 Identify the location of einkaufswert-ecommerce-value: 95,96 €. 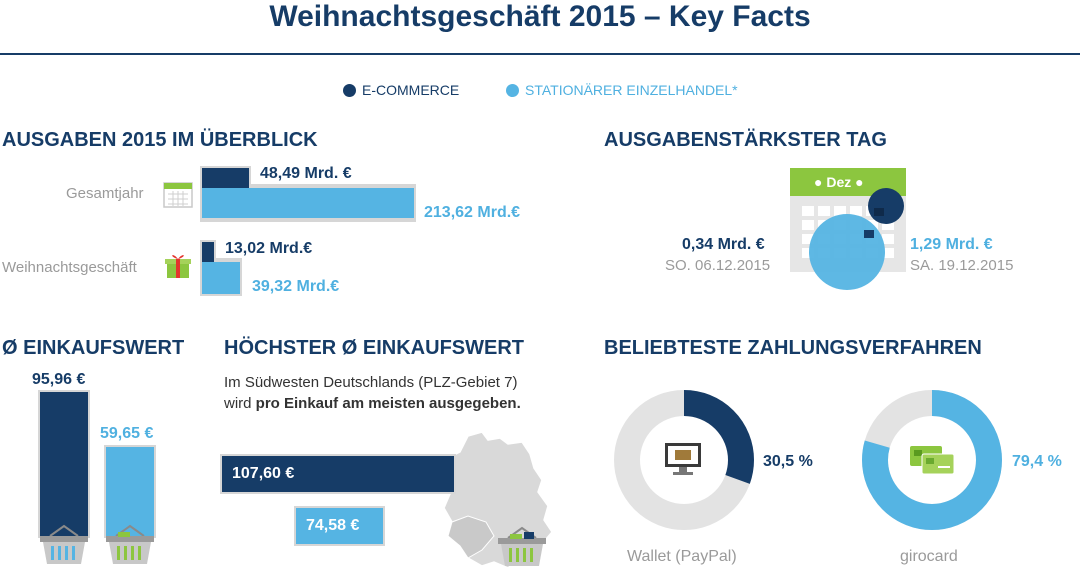
(59, 379).